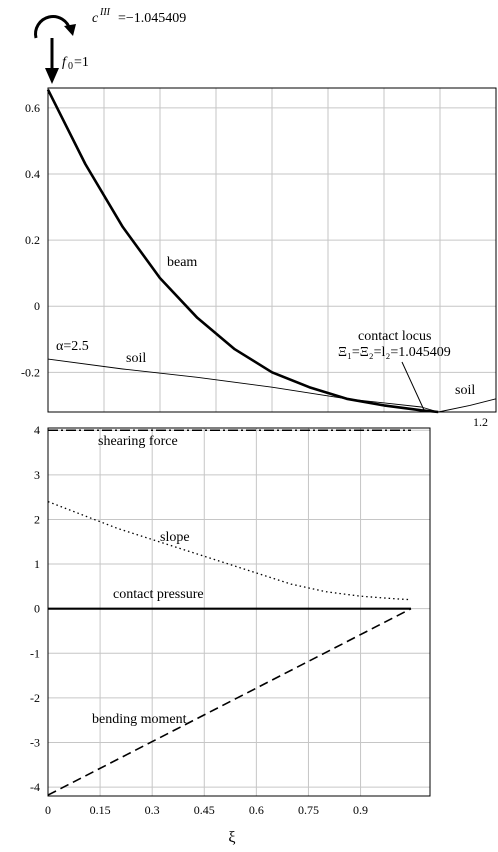  I want to click on bottom-y-tick-label: -4, so click(35, 787).